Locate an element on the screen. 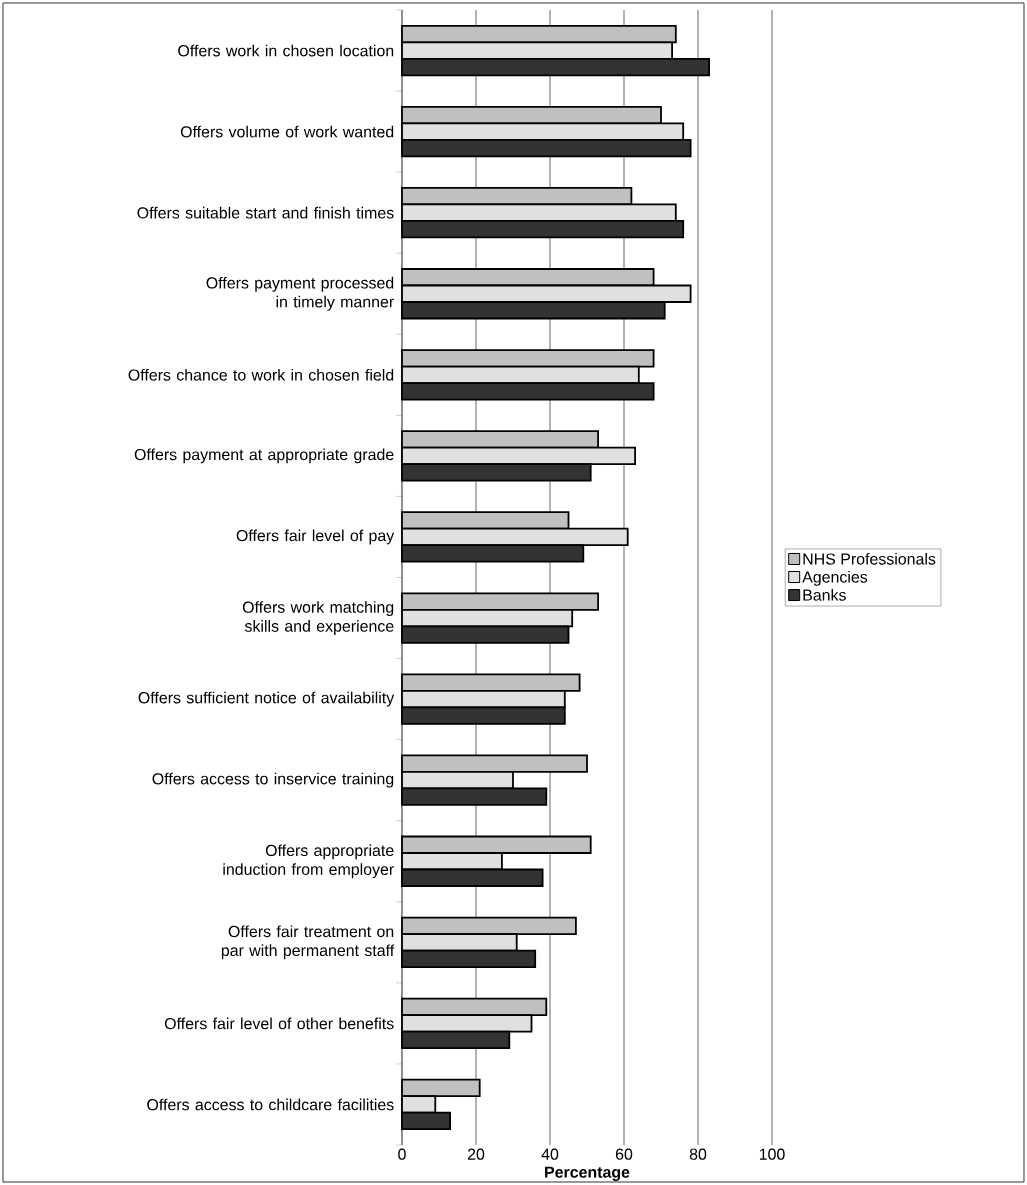  y-tick-label: Offers work in chosen location is located at coordinates (286, 50).